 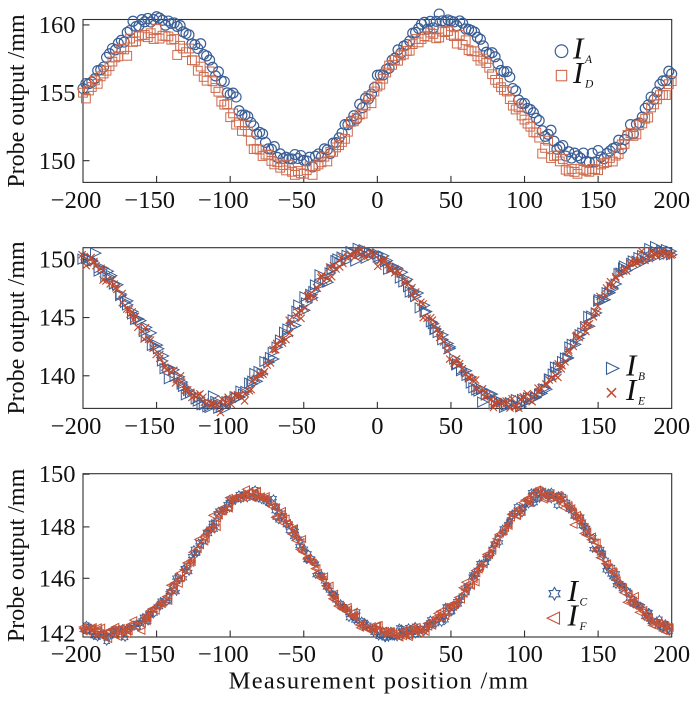 I want to click on svg-text: 146, so click(x=57, y=578).